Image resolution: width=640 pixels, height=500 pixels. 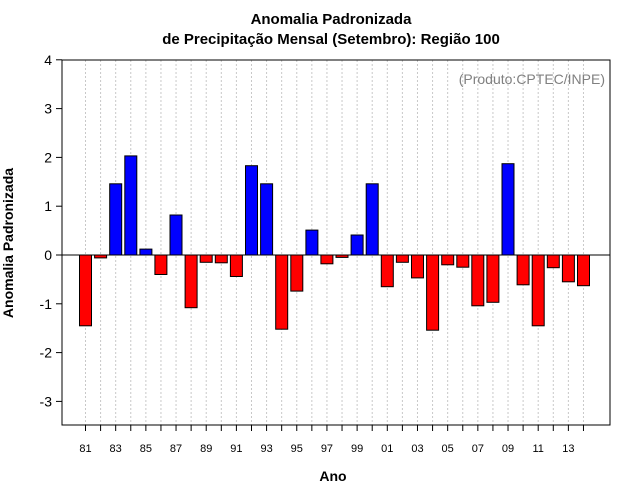 What do you see at coordinates (48, 60) in the screenshot?
I see `y-tick-label: 4` at bounding box center [48, 60].